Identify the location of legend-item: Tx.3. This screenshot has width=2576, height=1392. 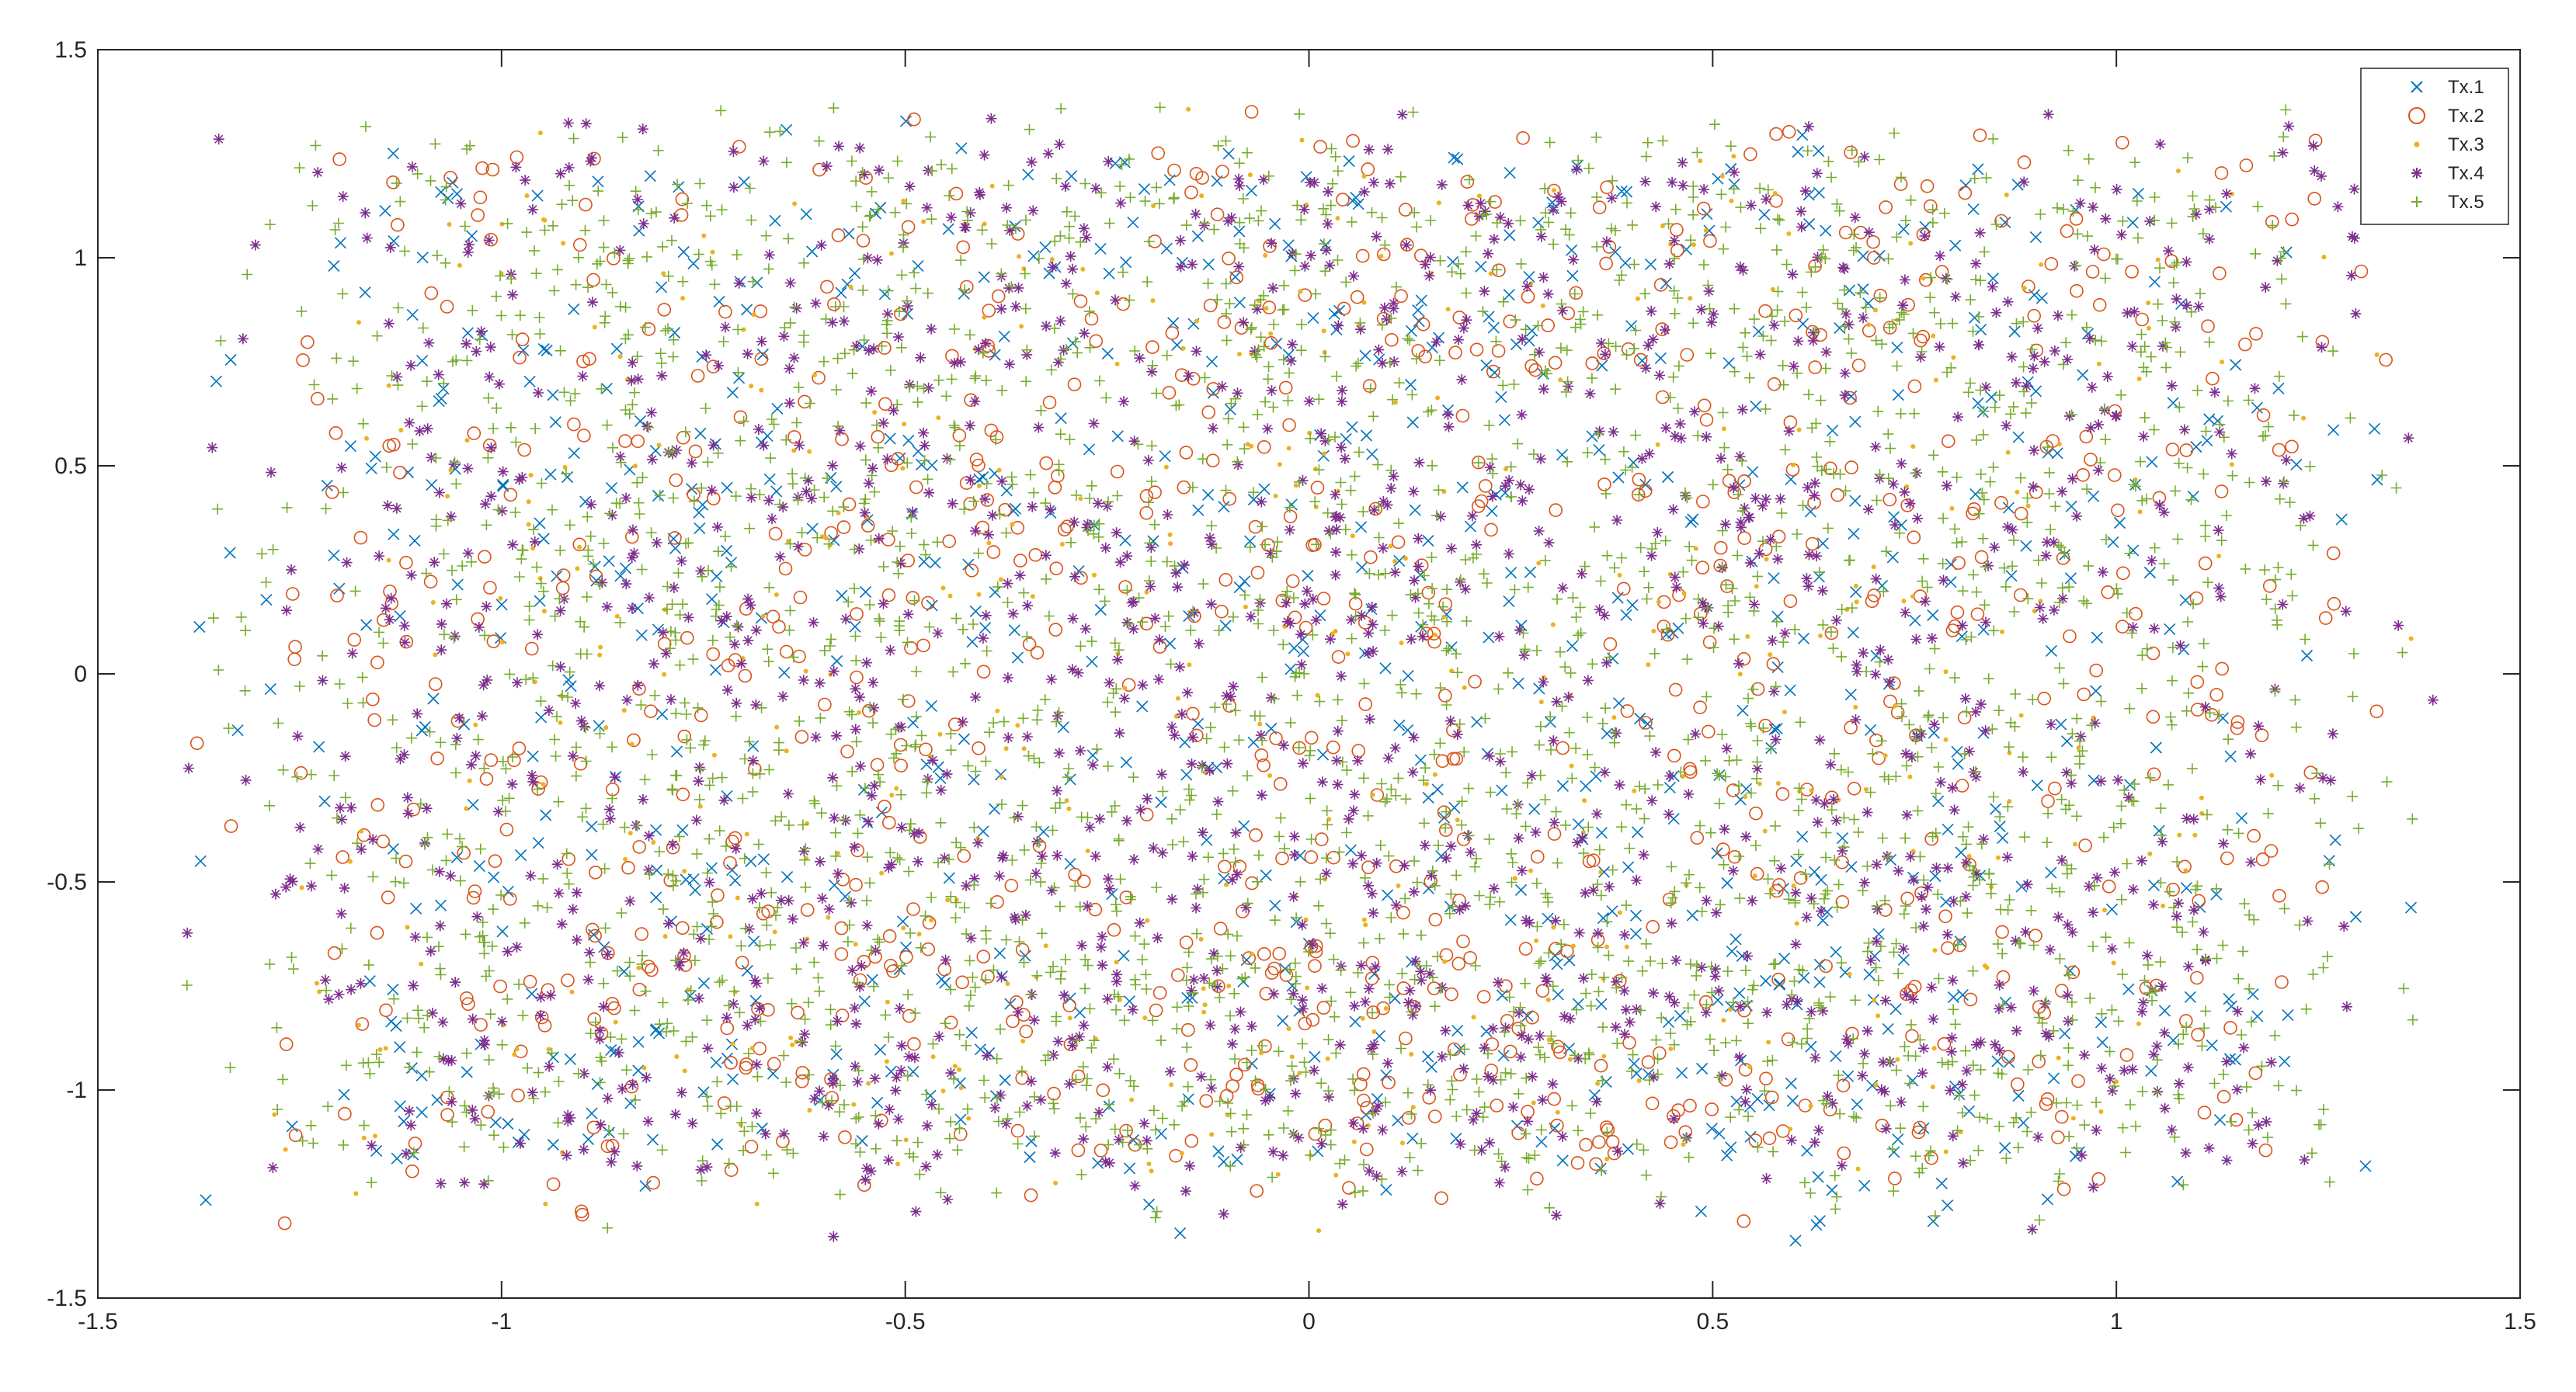
(2449, 144).